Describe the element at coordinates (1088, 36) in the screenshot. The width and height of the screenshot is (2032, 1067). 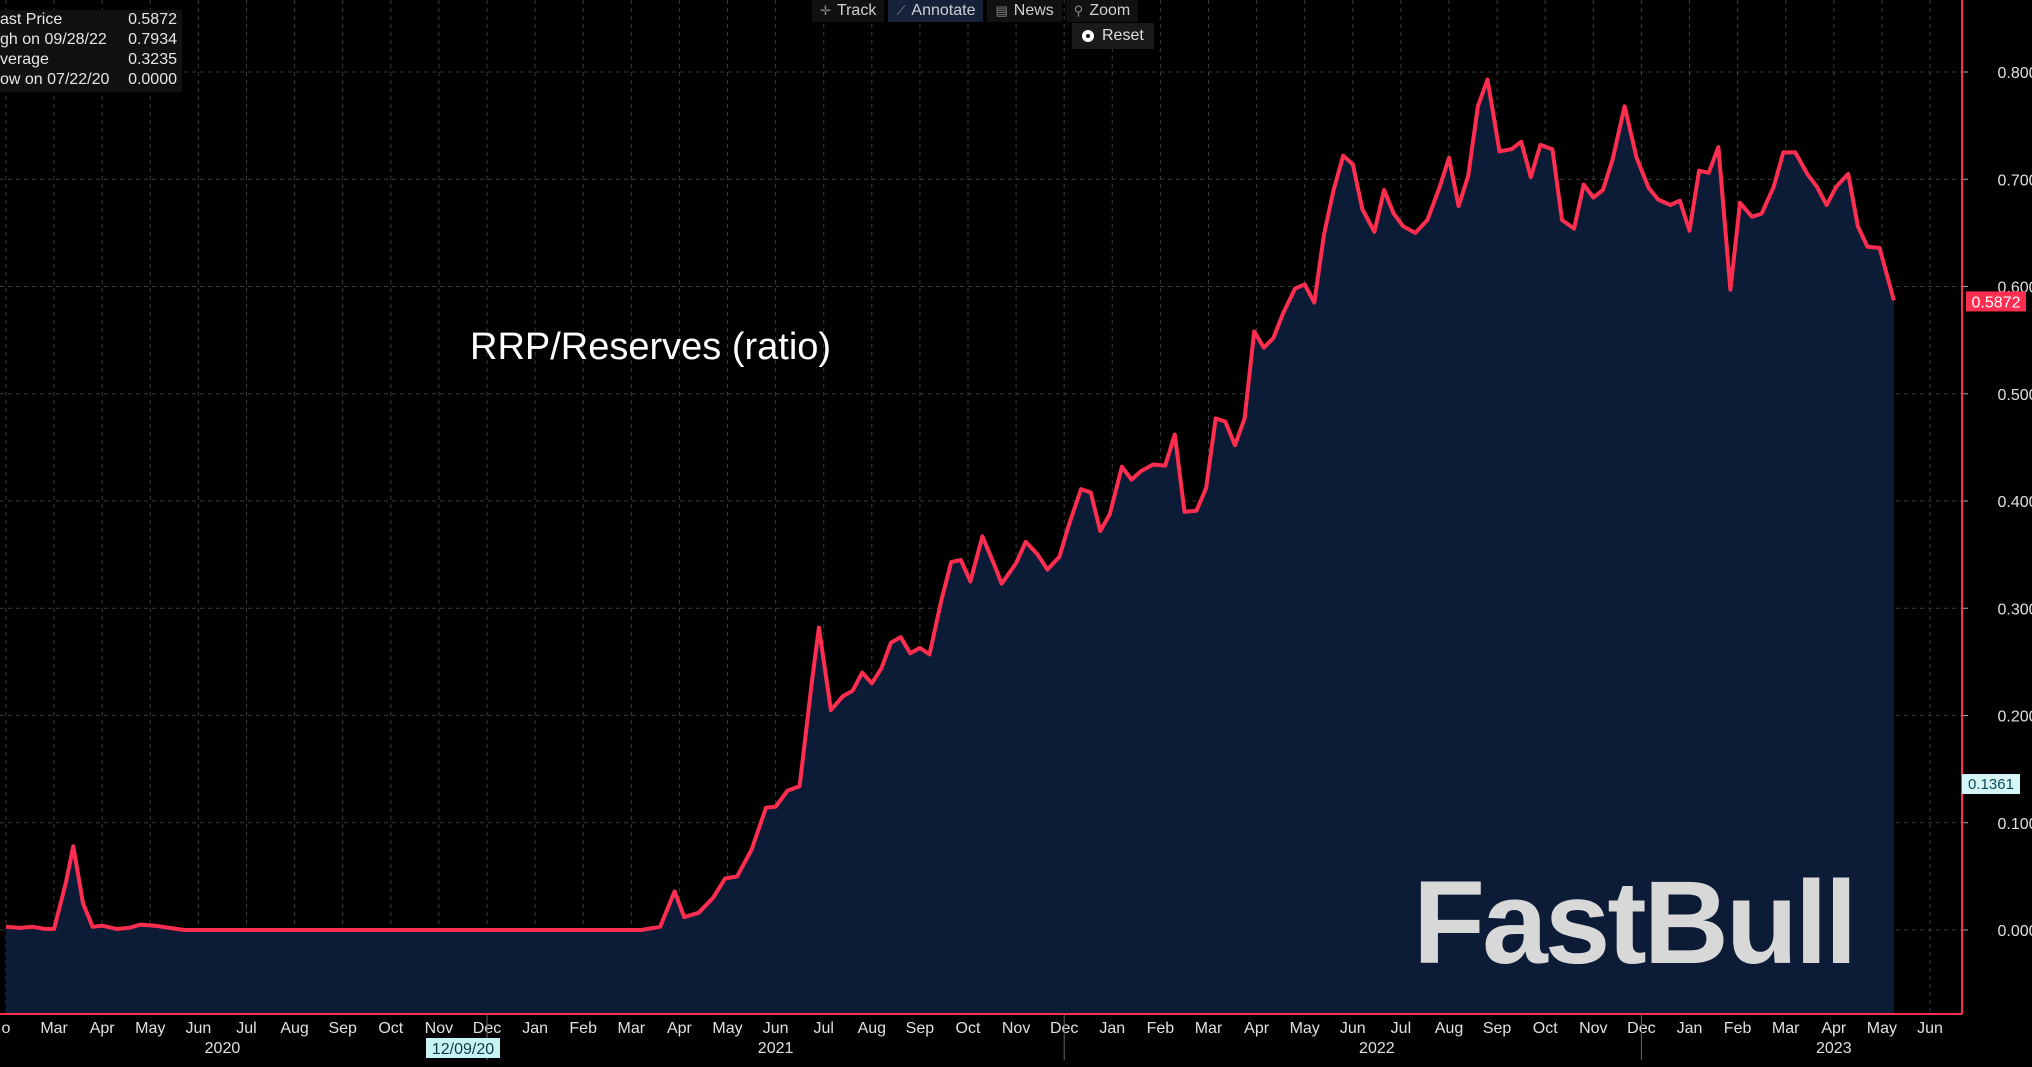
I see `radio-icon` at that location.